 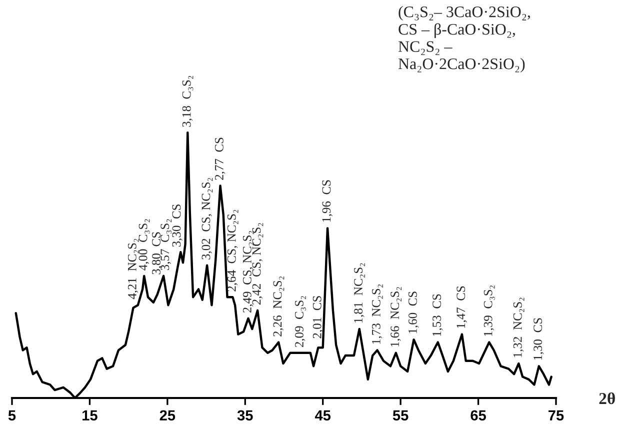 I want to click on annotation: 1,30 CS, so click(x=539, y=339).